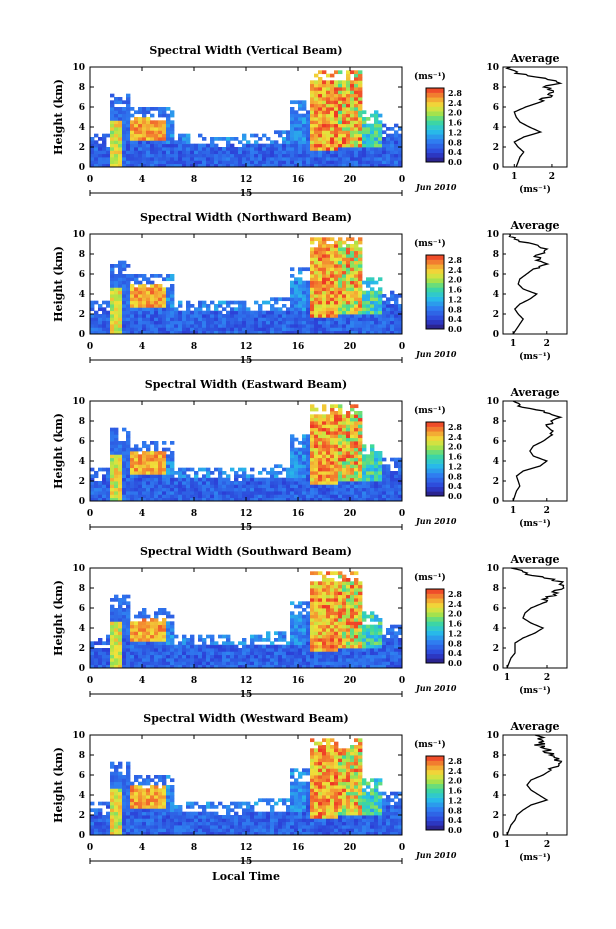 Image resolution: width=616 pixels, height=929 pixels. Describe the element at coordinates (496, 275) in the screenshot. I see `profile-y-tick-label: 6` at that location.